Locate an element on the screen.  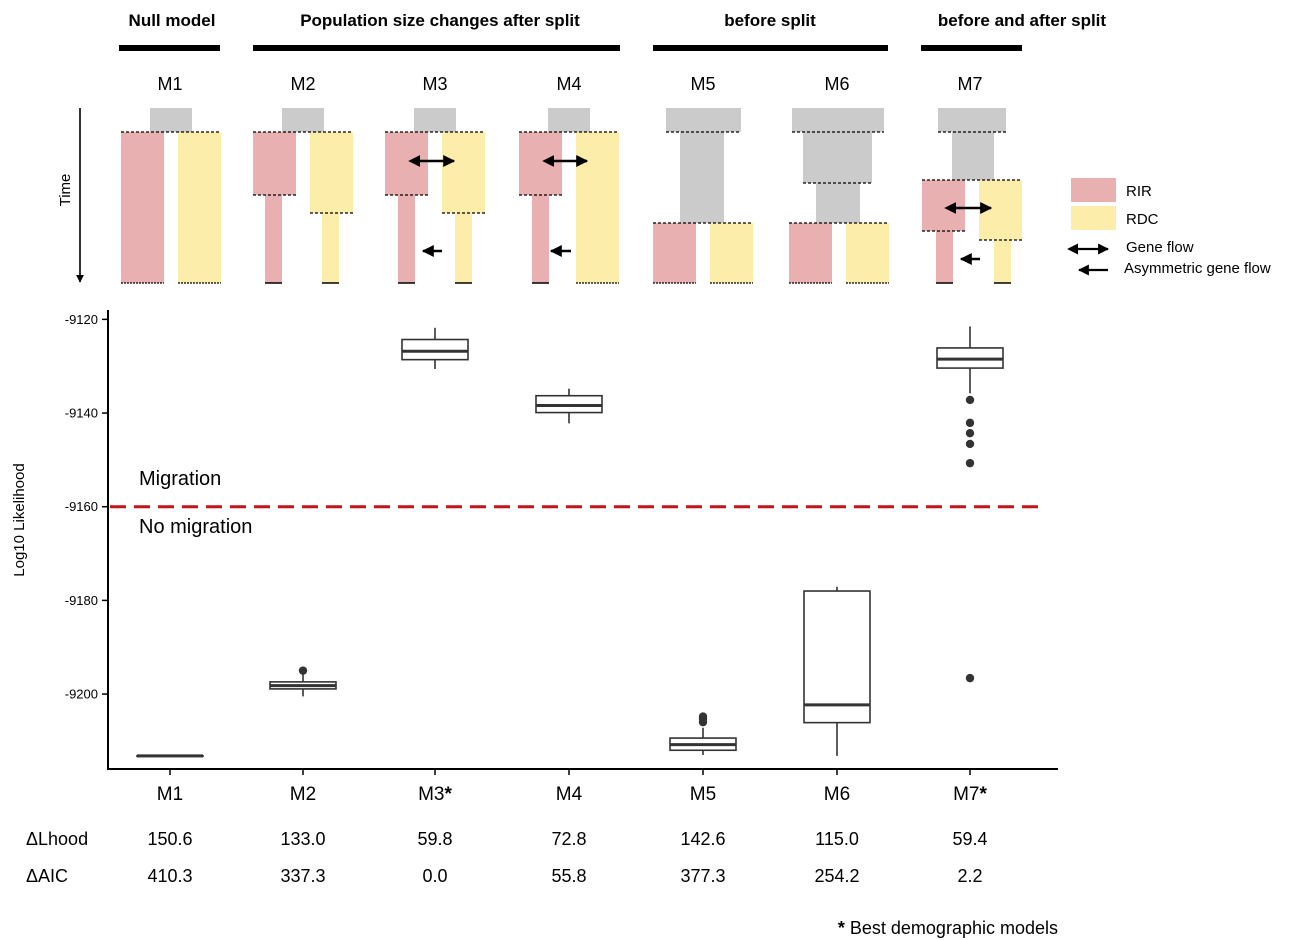
daic-value: 254.2 is located at coordinates (836, 876).